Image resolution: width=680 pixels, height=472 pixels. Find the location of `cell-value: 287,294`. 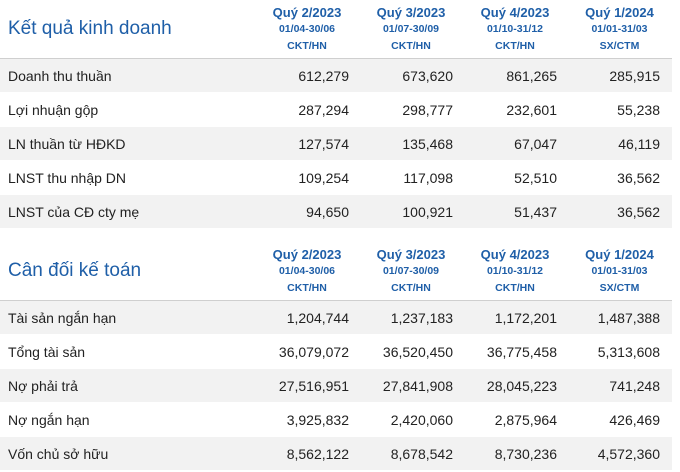

cell-value: 287,294 is located at coordinates (323, 109).